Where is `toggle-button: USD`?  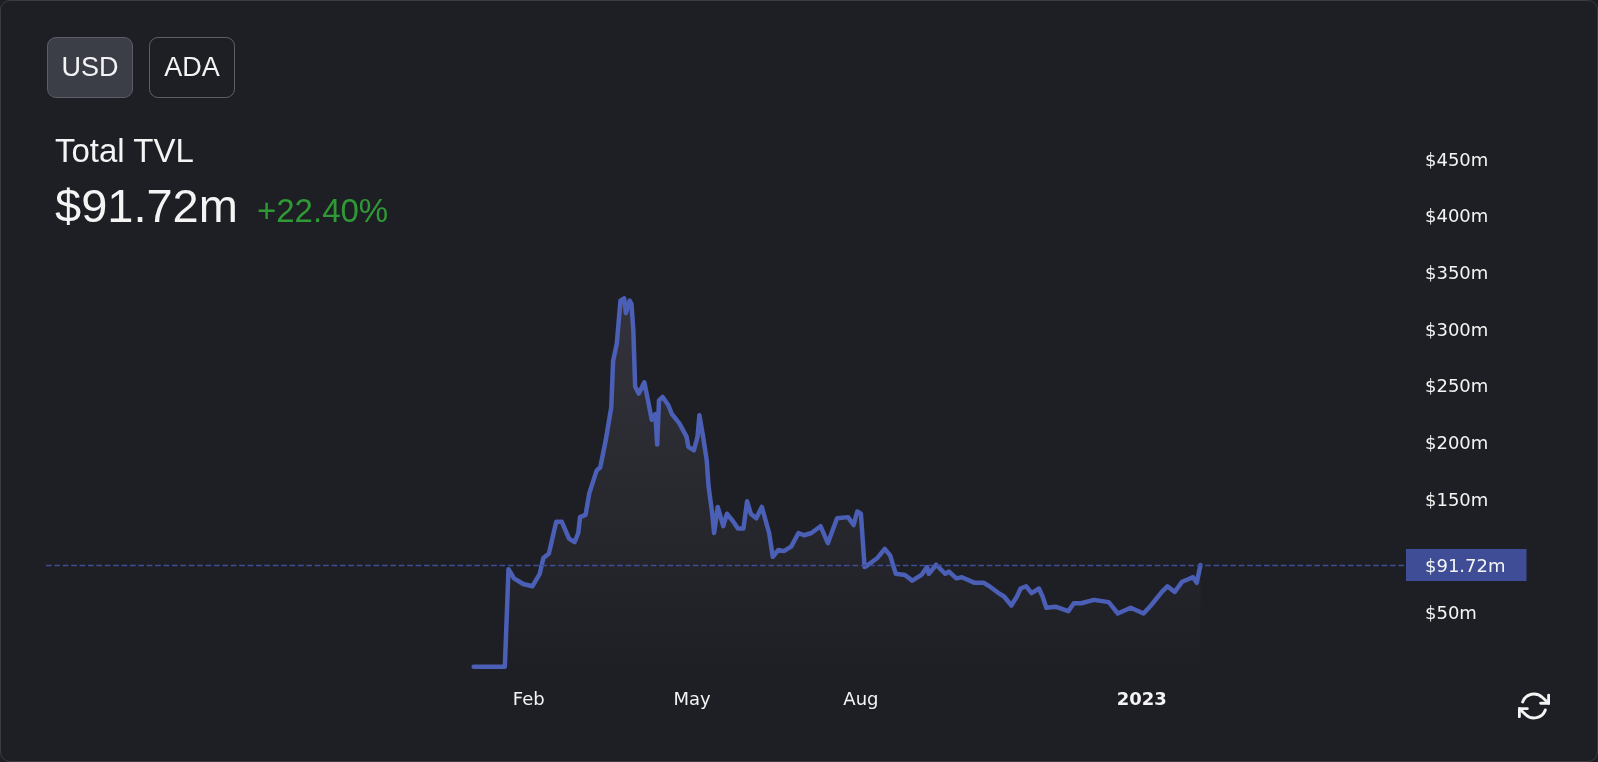 toggle-button: USD is located at coordinates (90, 67).